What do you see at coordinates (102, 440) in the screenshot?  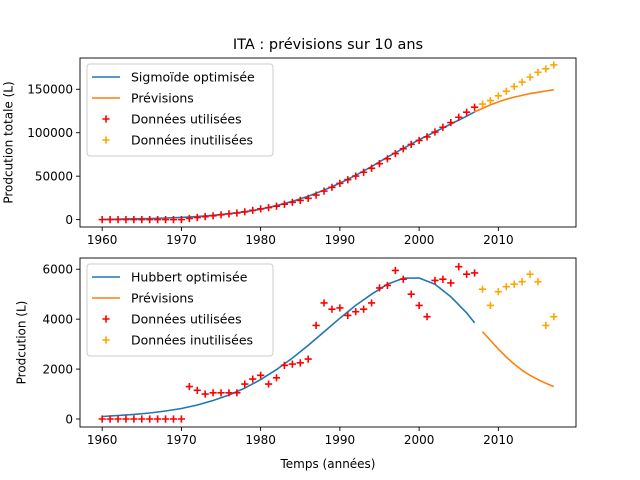 I see `x-tick-label: 1960` at bounding box center [102, 440].